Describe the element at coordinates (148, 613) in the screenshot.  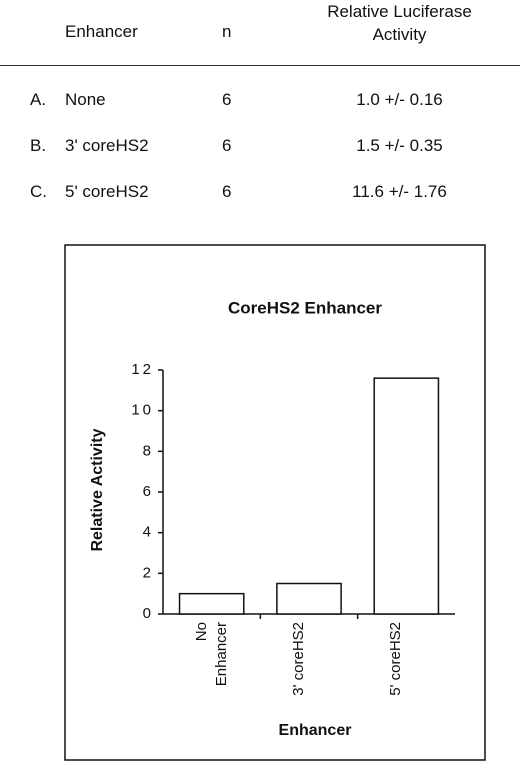
I see `y-tick-label: 0` at that location.